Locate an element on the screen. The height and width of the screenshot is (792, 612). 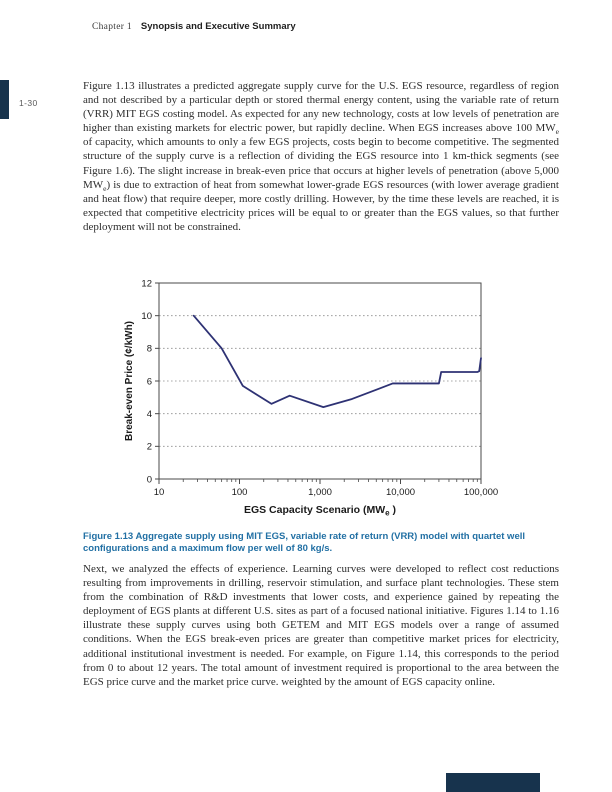
x-tick-label: 10 is located at coordinates (159, 492).